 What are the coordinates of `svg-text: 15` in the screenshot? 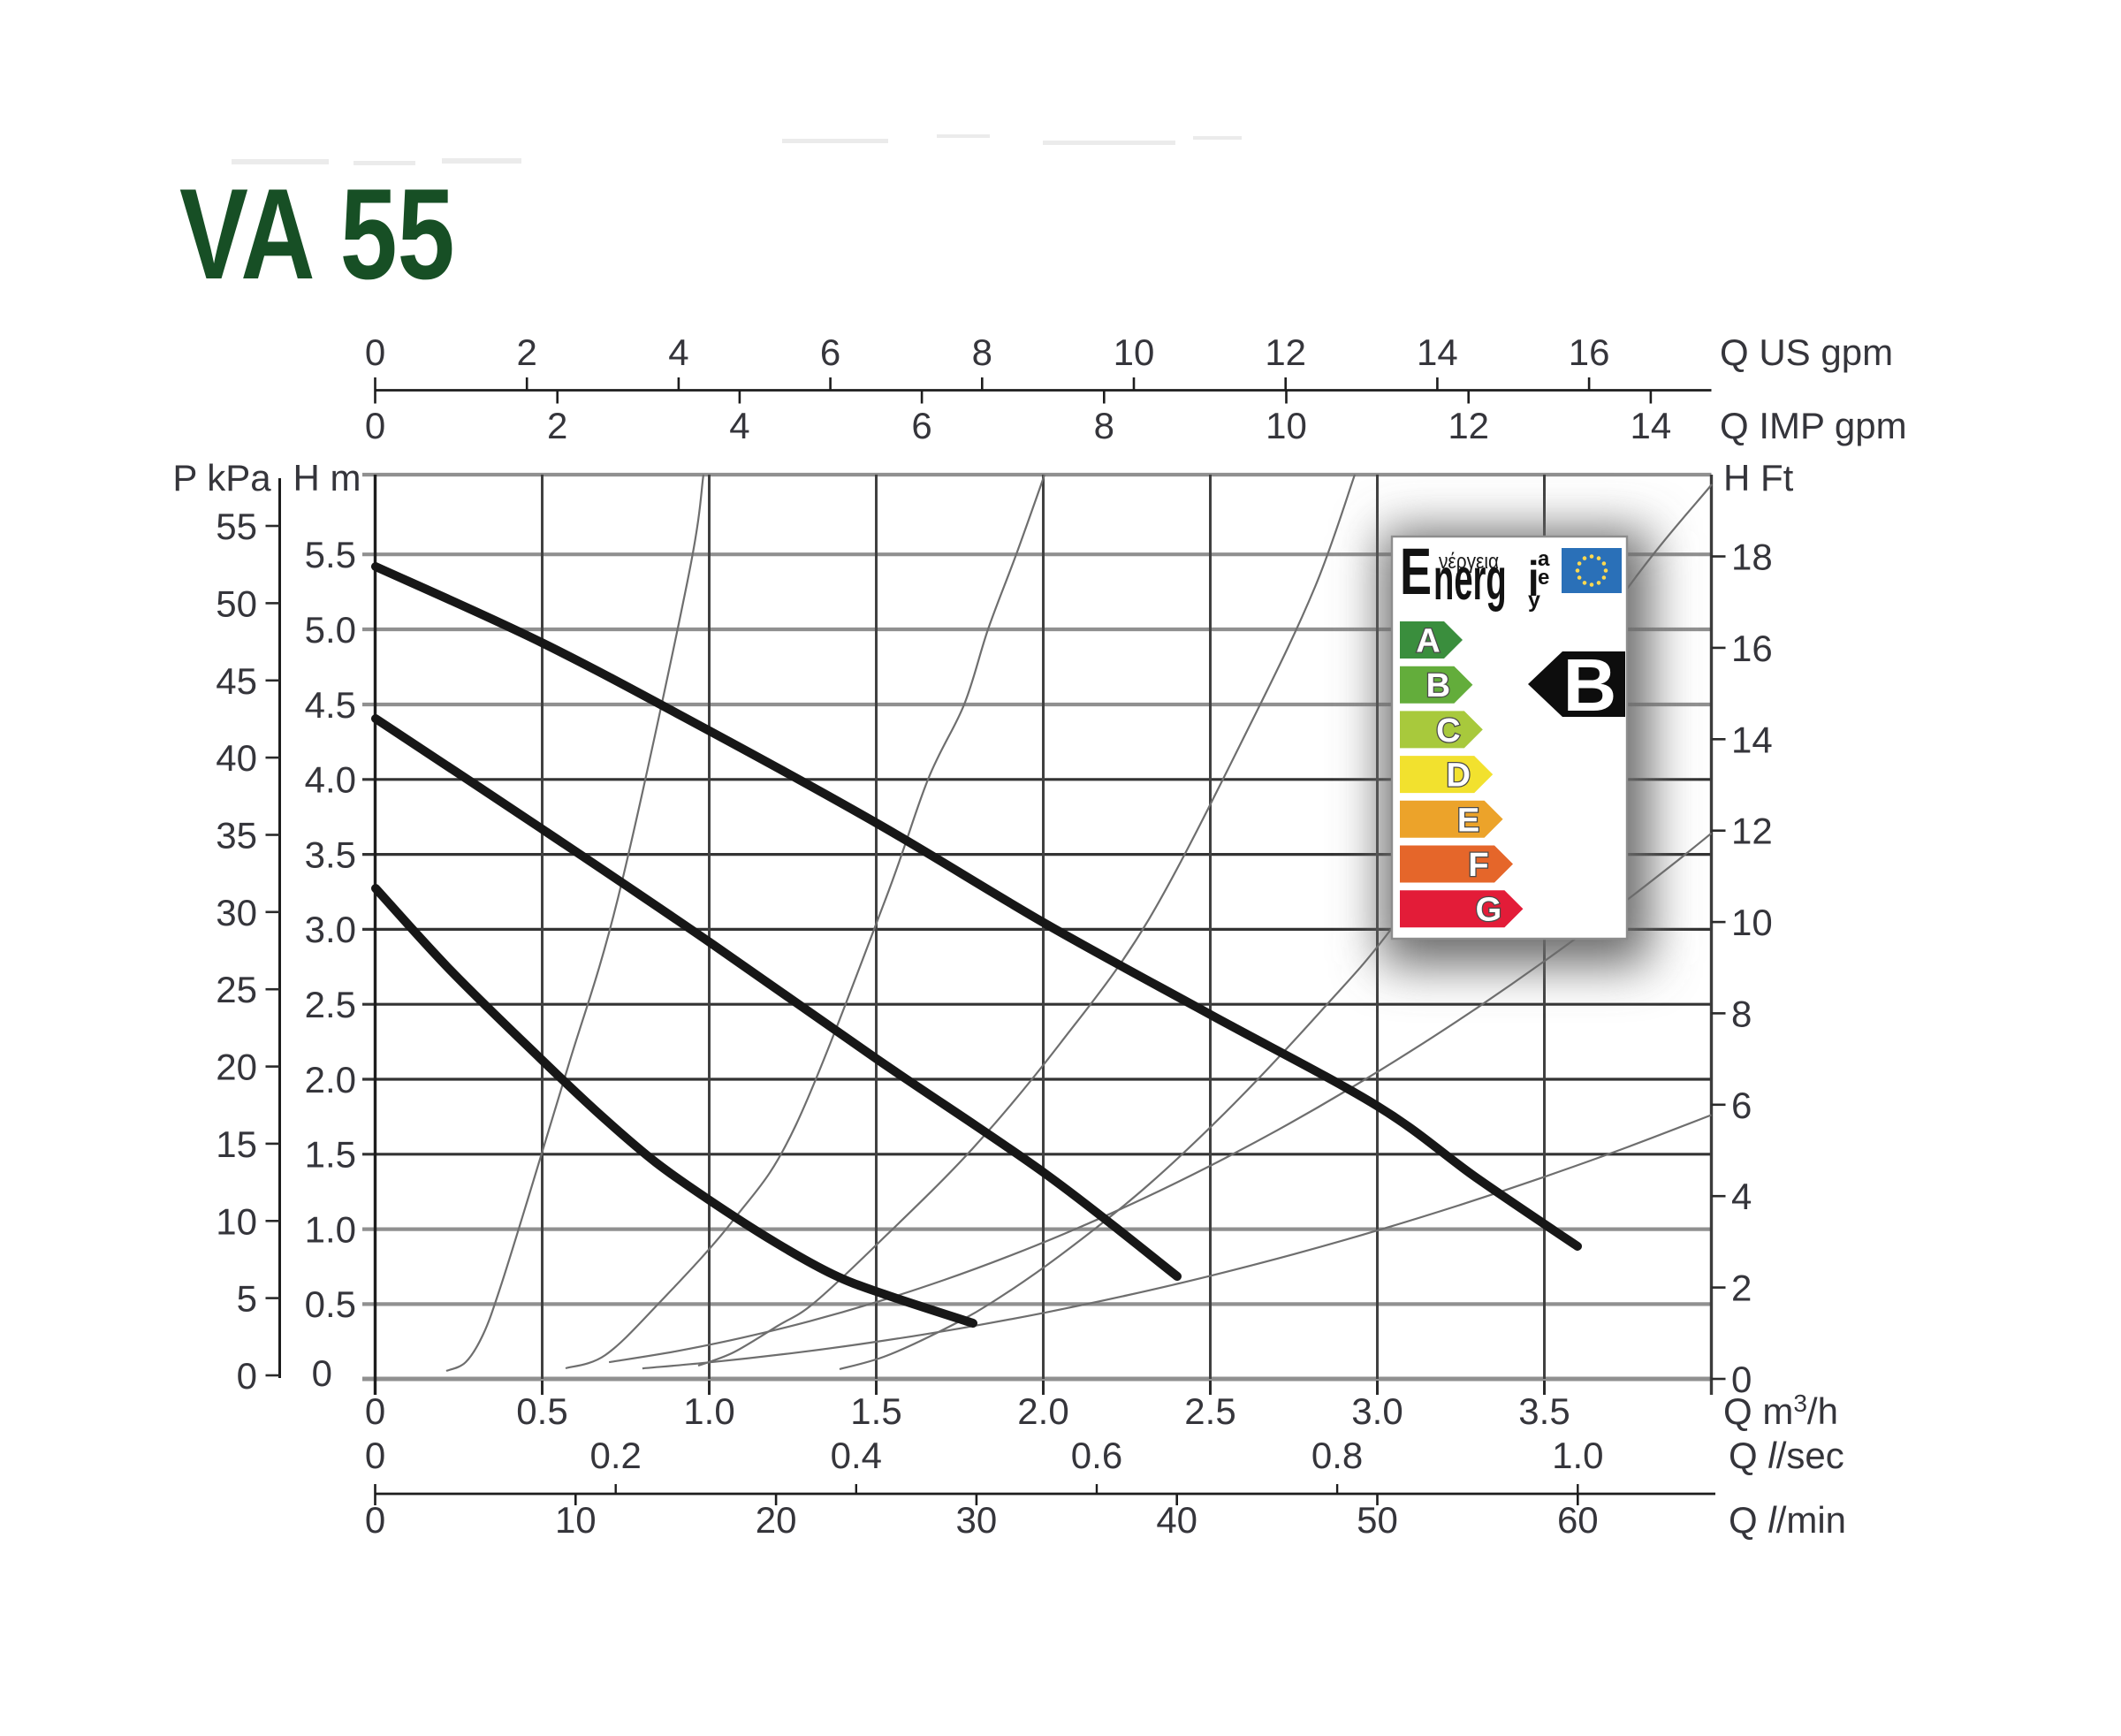 It's located at (237, 1144).